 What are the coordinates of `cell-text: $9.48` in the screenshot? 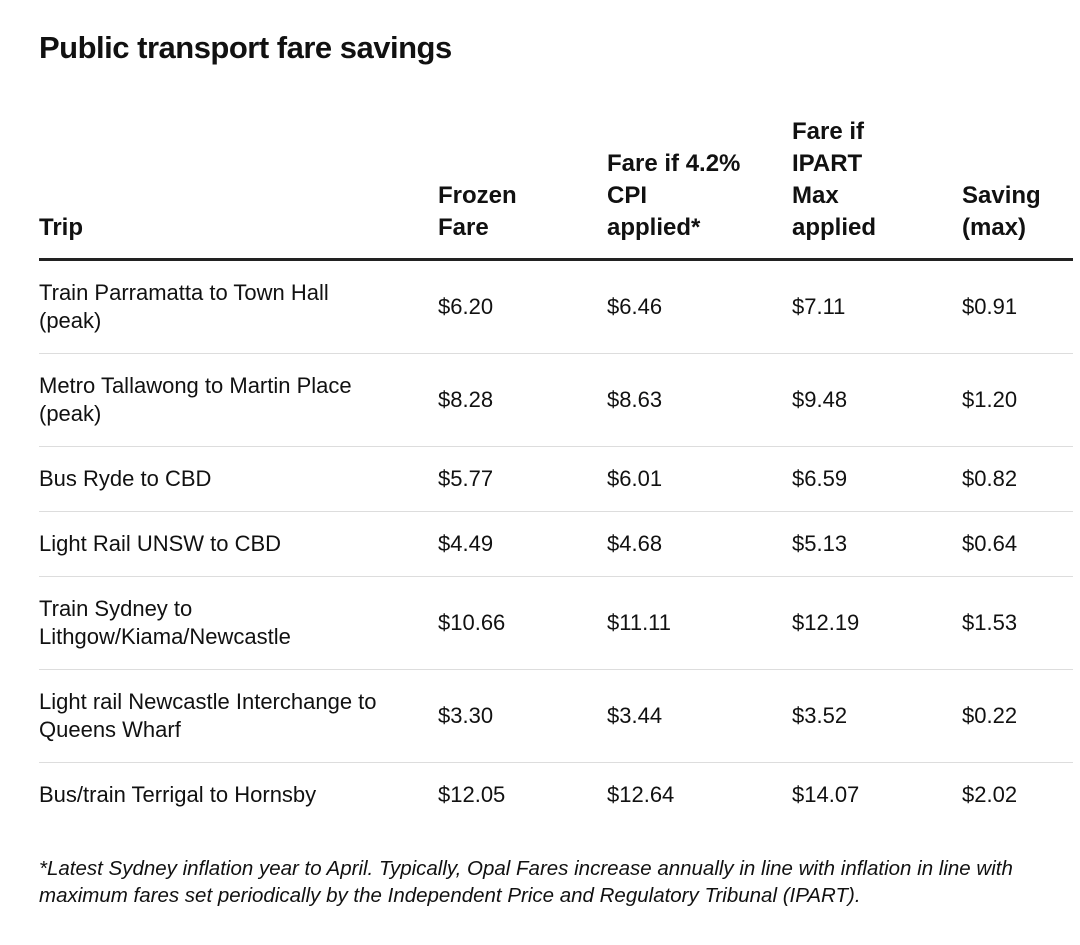 It's located at (820, 399).